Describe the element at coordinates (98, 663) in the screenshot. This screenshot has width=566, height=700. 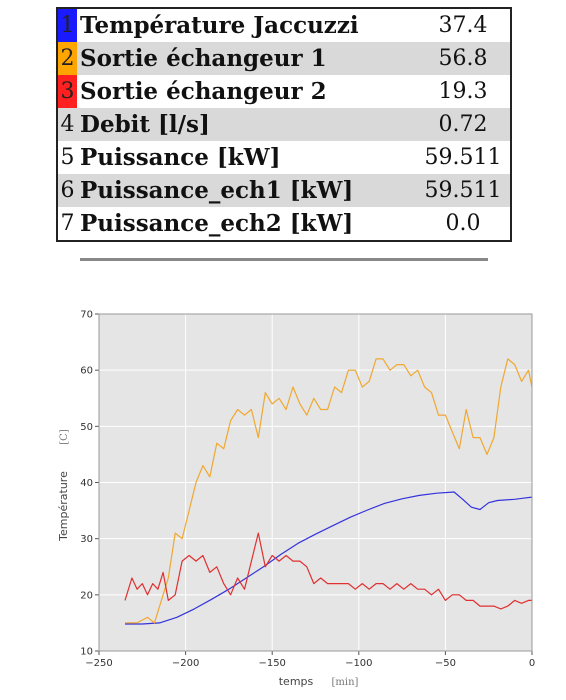
I see `x-tick-label: −250` at that location.